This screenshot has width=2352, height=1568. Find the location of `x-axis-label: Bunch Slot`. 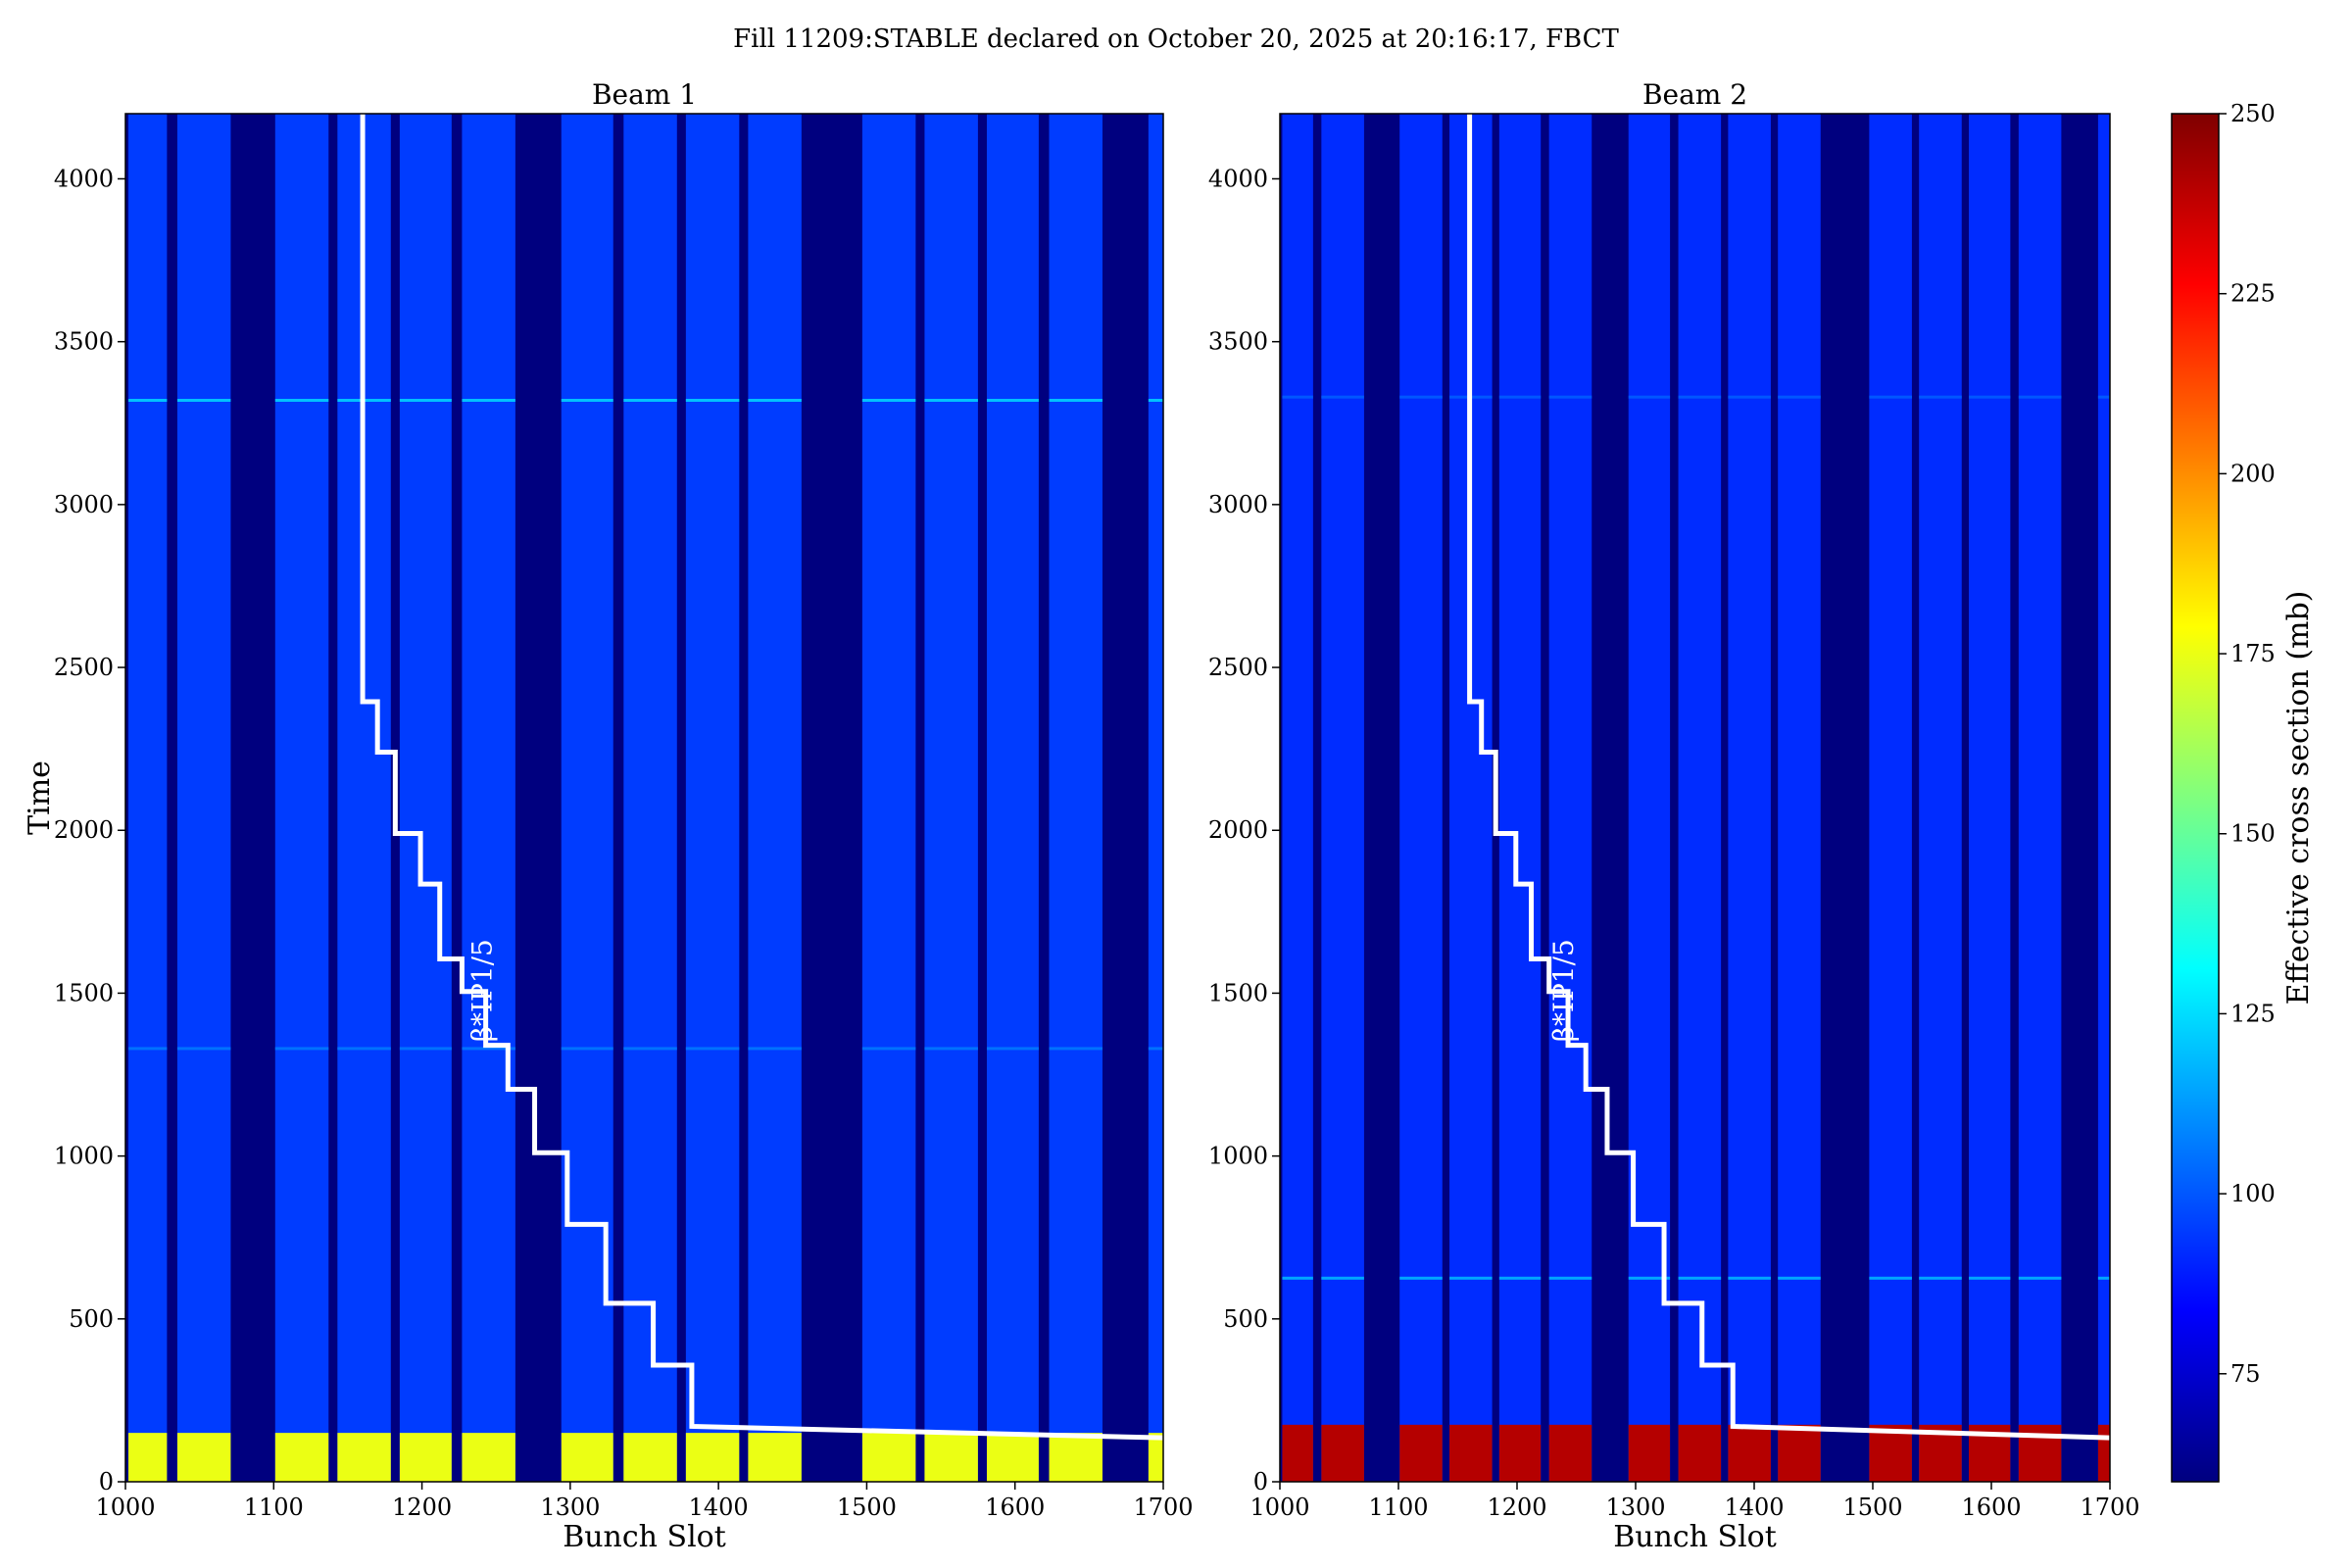

x-axis-label: Bunch Slot is located at coordinates (1695, 1537).